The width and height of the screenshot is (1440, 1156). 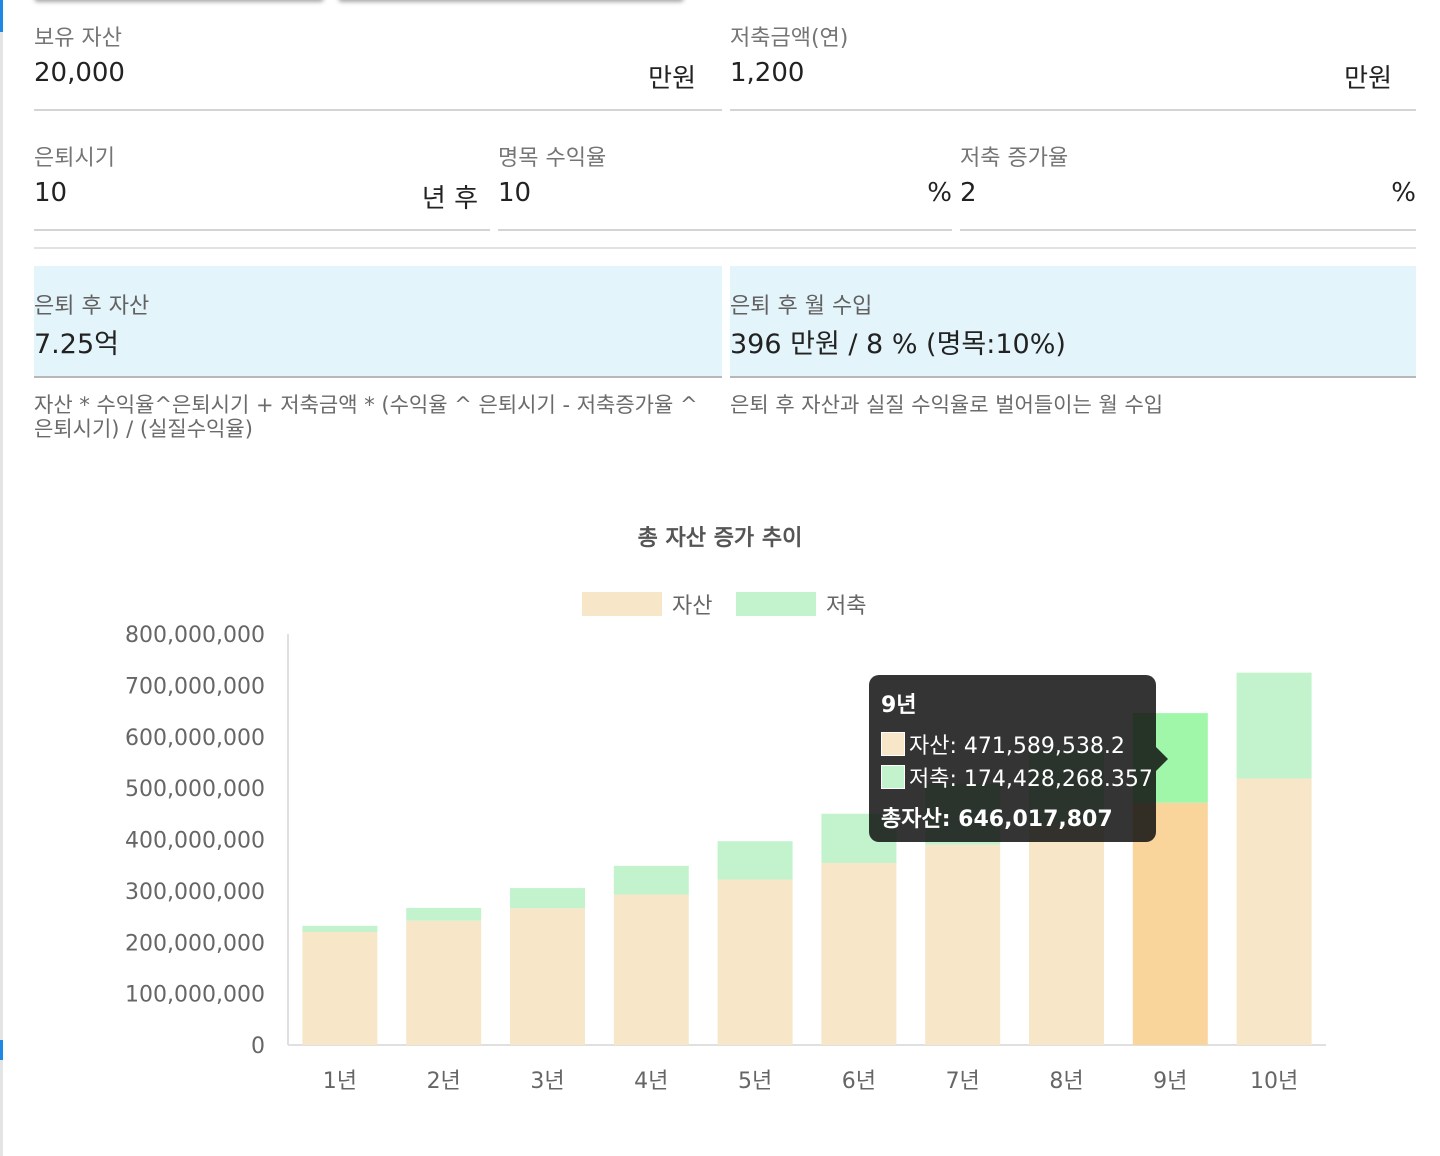 What do you see at coordinates (1188, 230) in the screenshot?
I see `savings-growth-underline` at bounding box center [1188, 230].